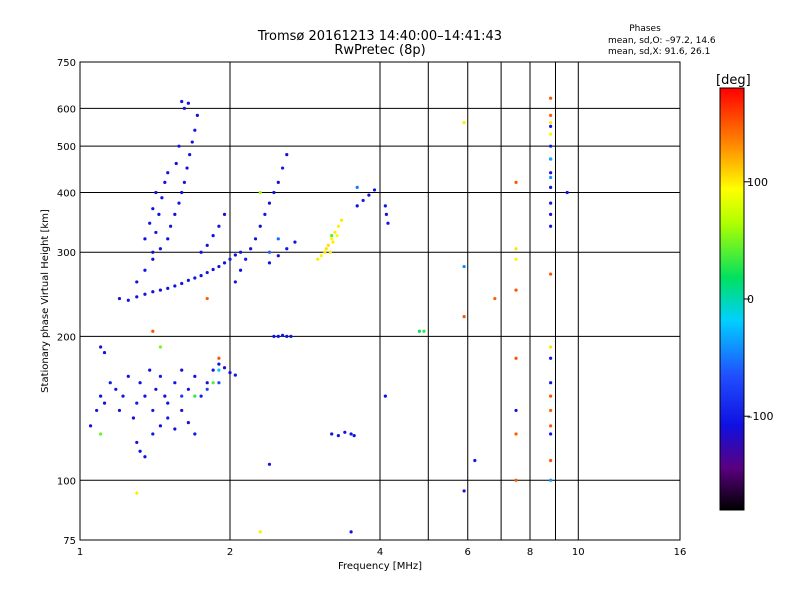 The image size is (800, 600). Describe the element at coordinates (732, 299) in the screenshot. I see `colorbar` at that location.